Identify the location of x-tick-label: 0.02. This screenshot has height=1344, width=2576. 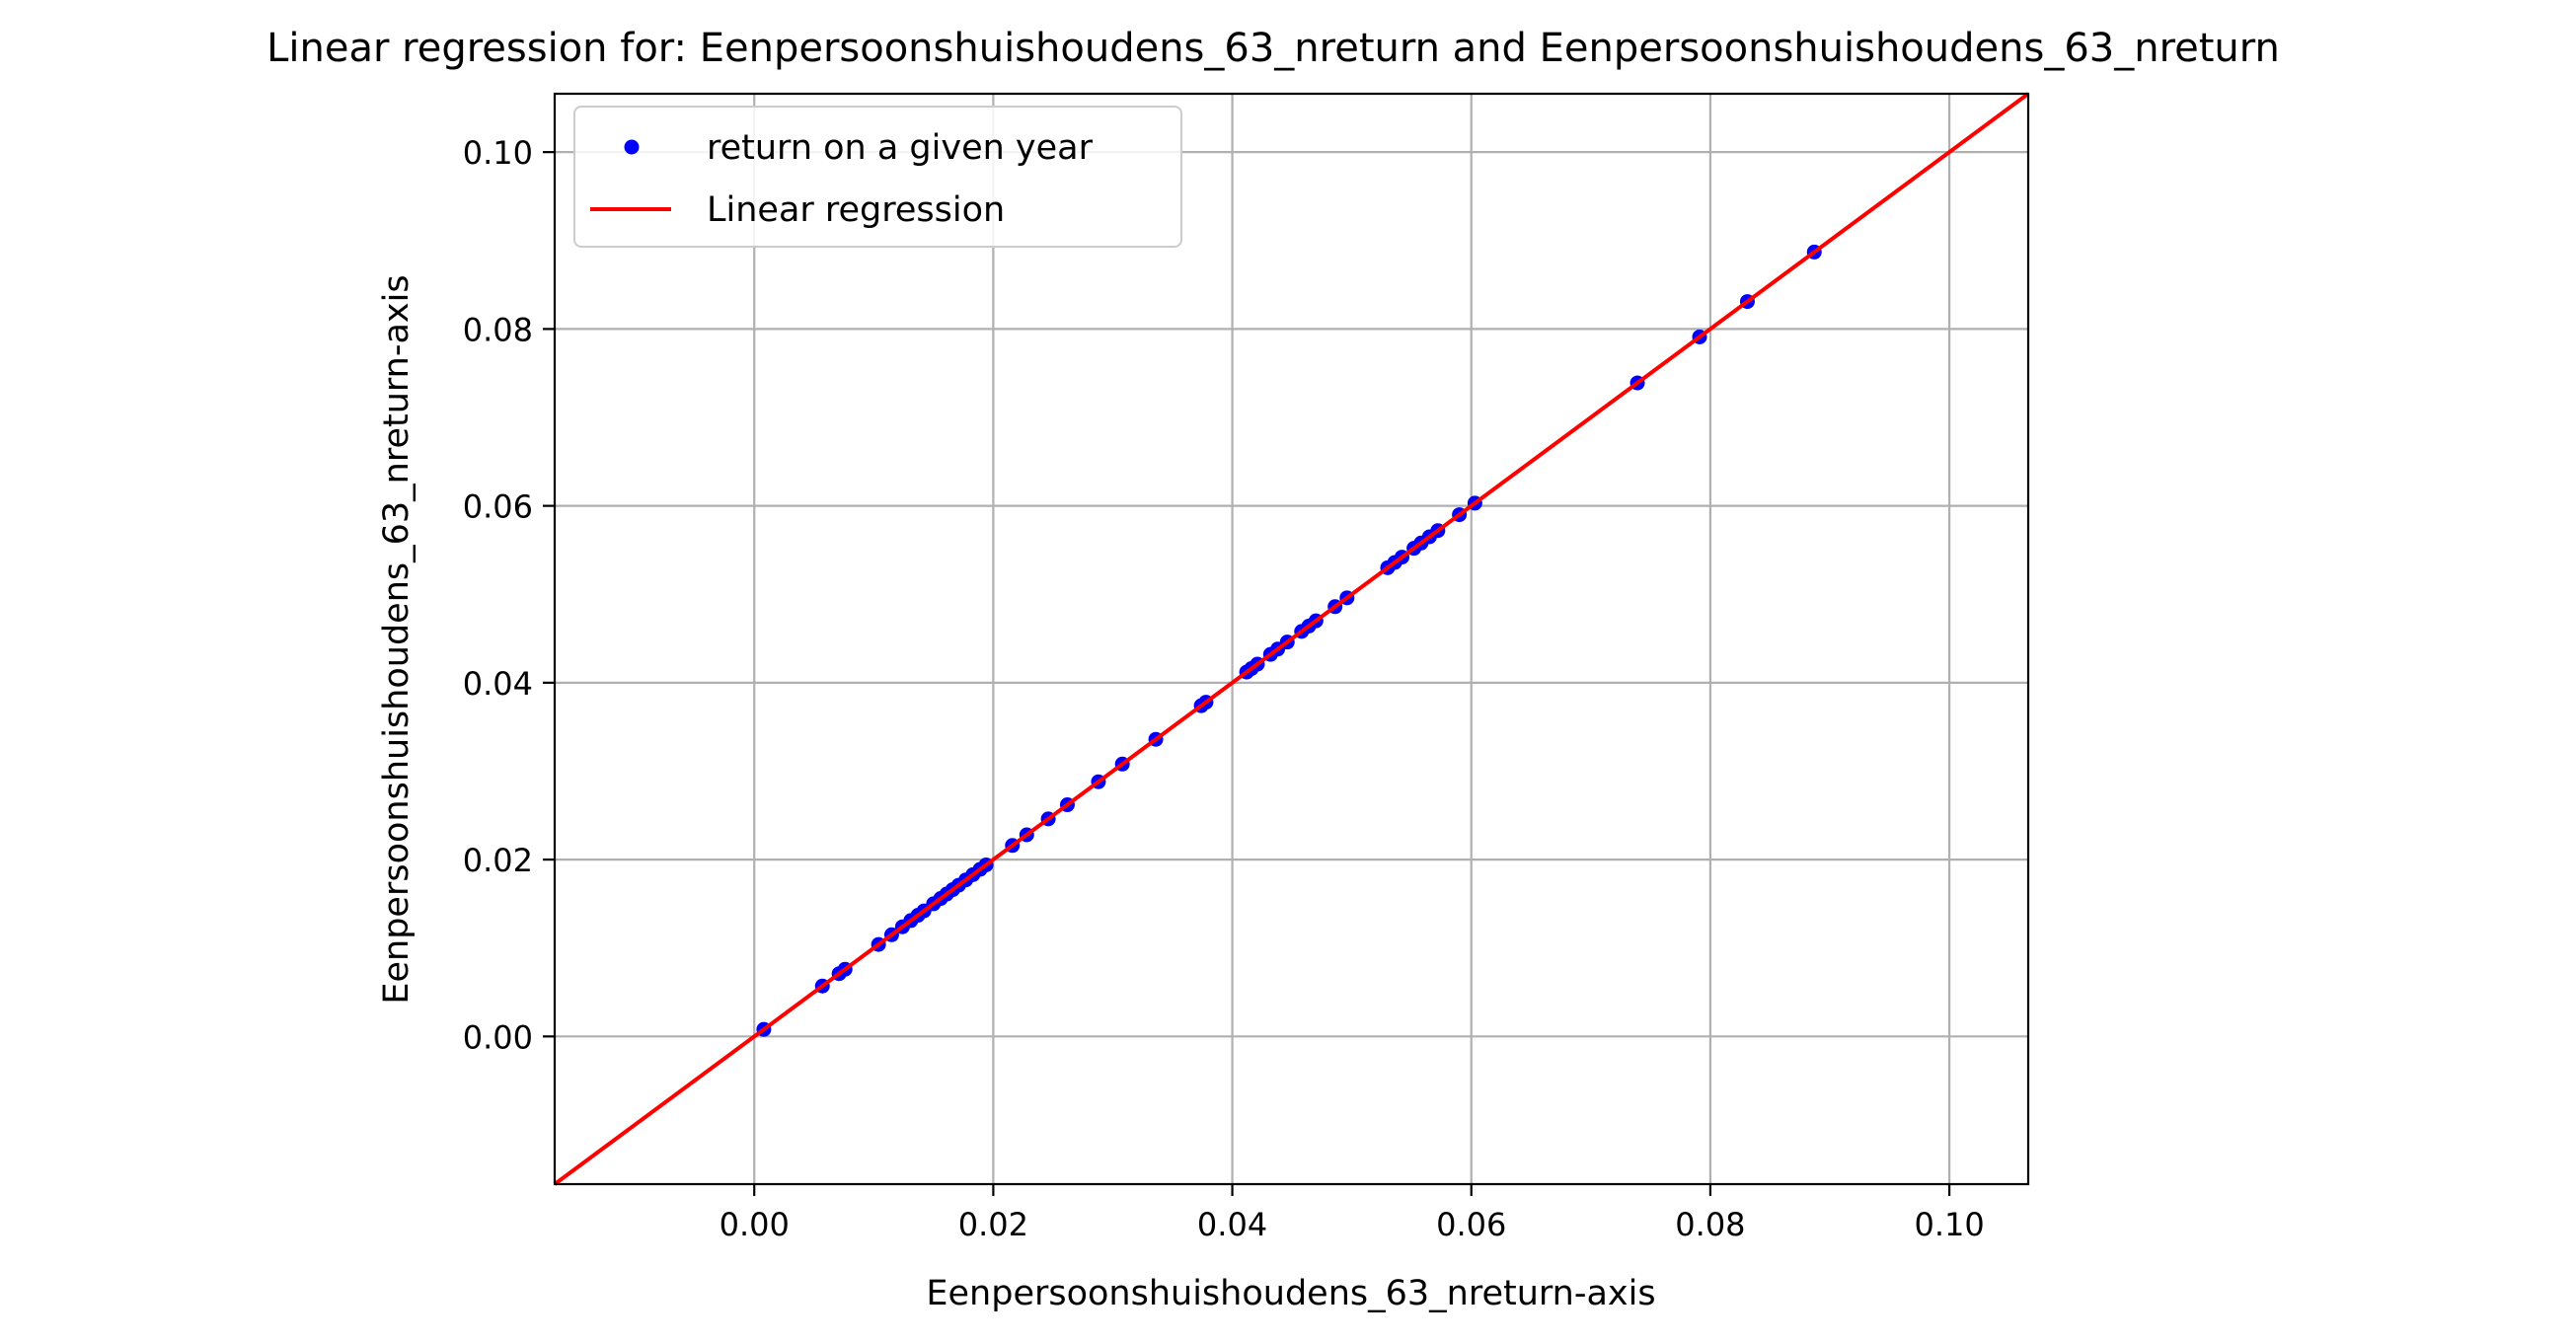
(993, 1224).